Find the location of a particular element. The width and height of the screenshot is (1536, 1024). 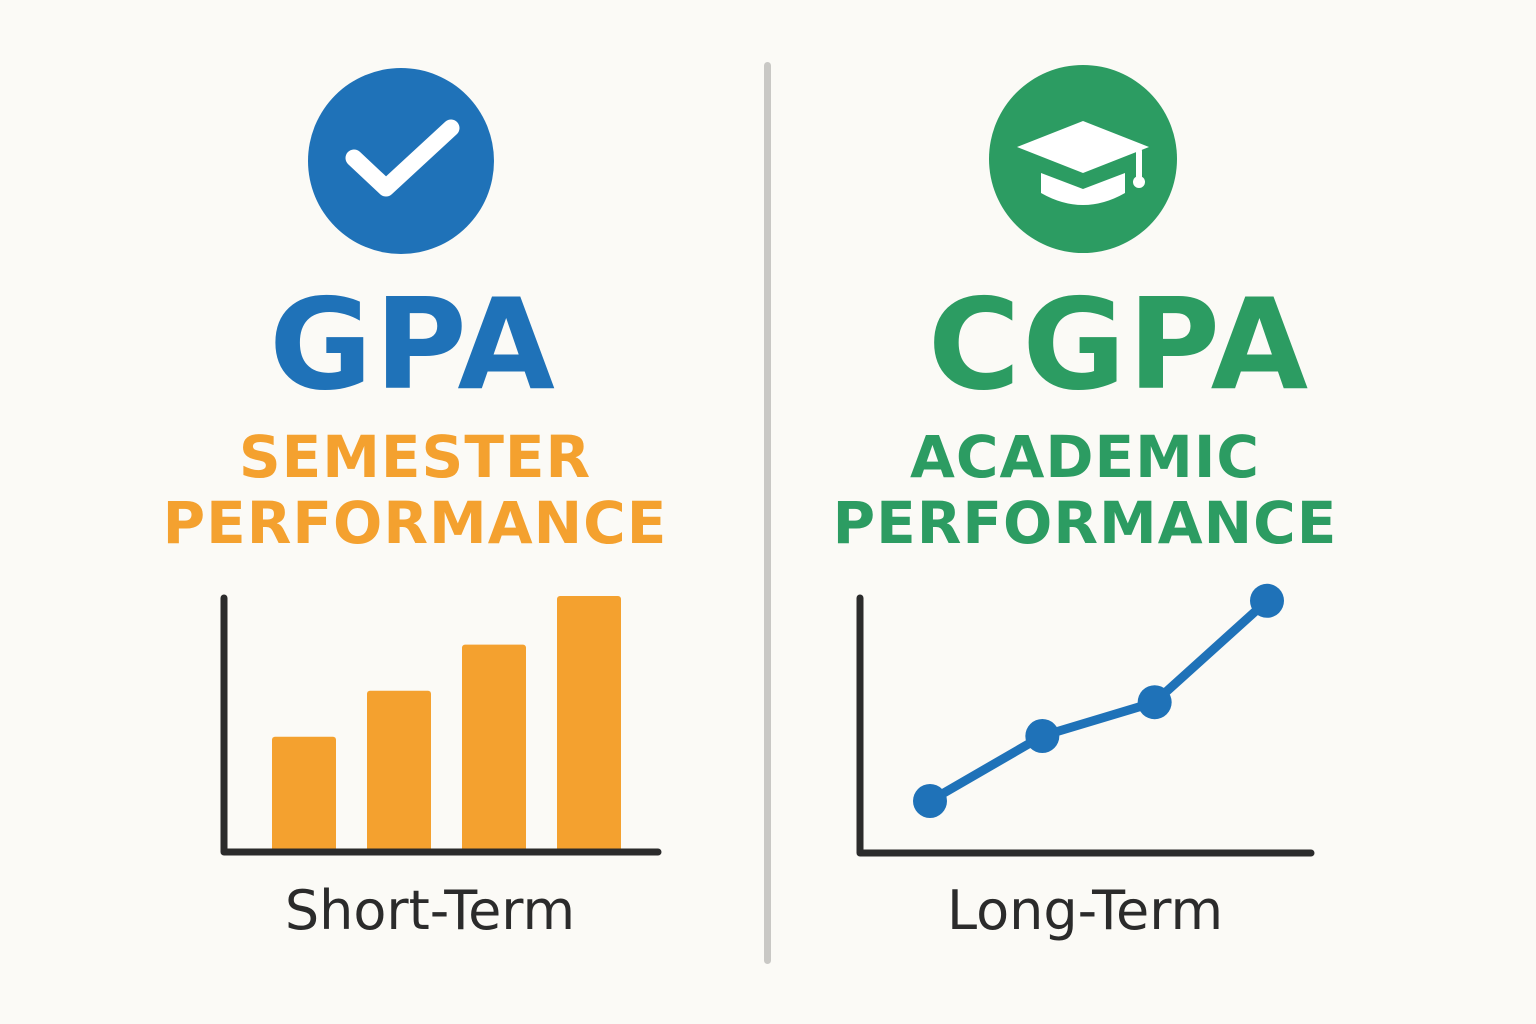

cgpa-subtitle: ACADEMIC PERFORMANCE is located at coordinates (1085, 490).